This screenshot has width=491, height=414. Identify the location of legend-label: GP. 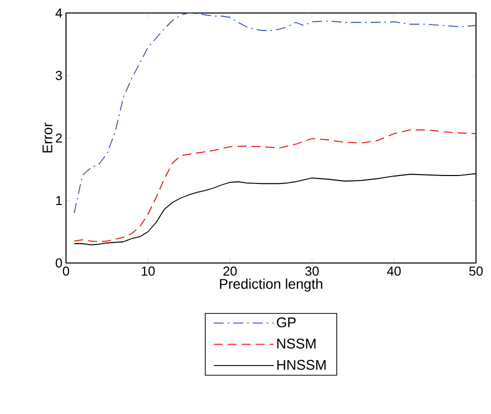
(286, 322).